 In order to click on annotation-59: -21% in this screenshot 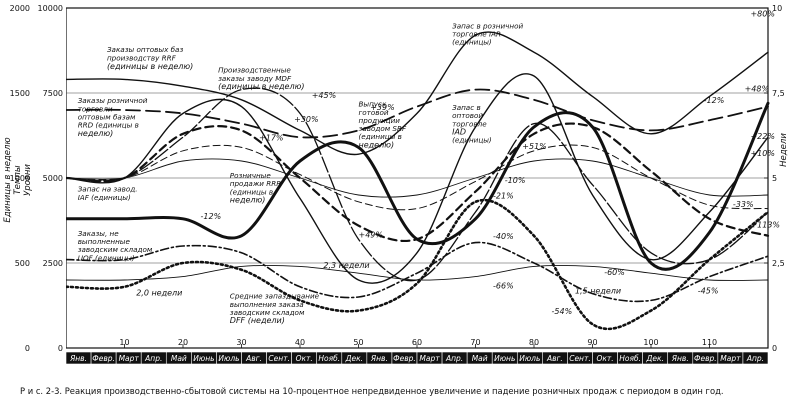, I will do `click(503, 195)`.